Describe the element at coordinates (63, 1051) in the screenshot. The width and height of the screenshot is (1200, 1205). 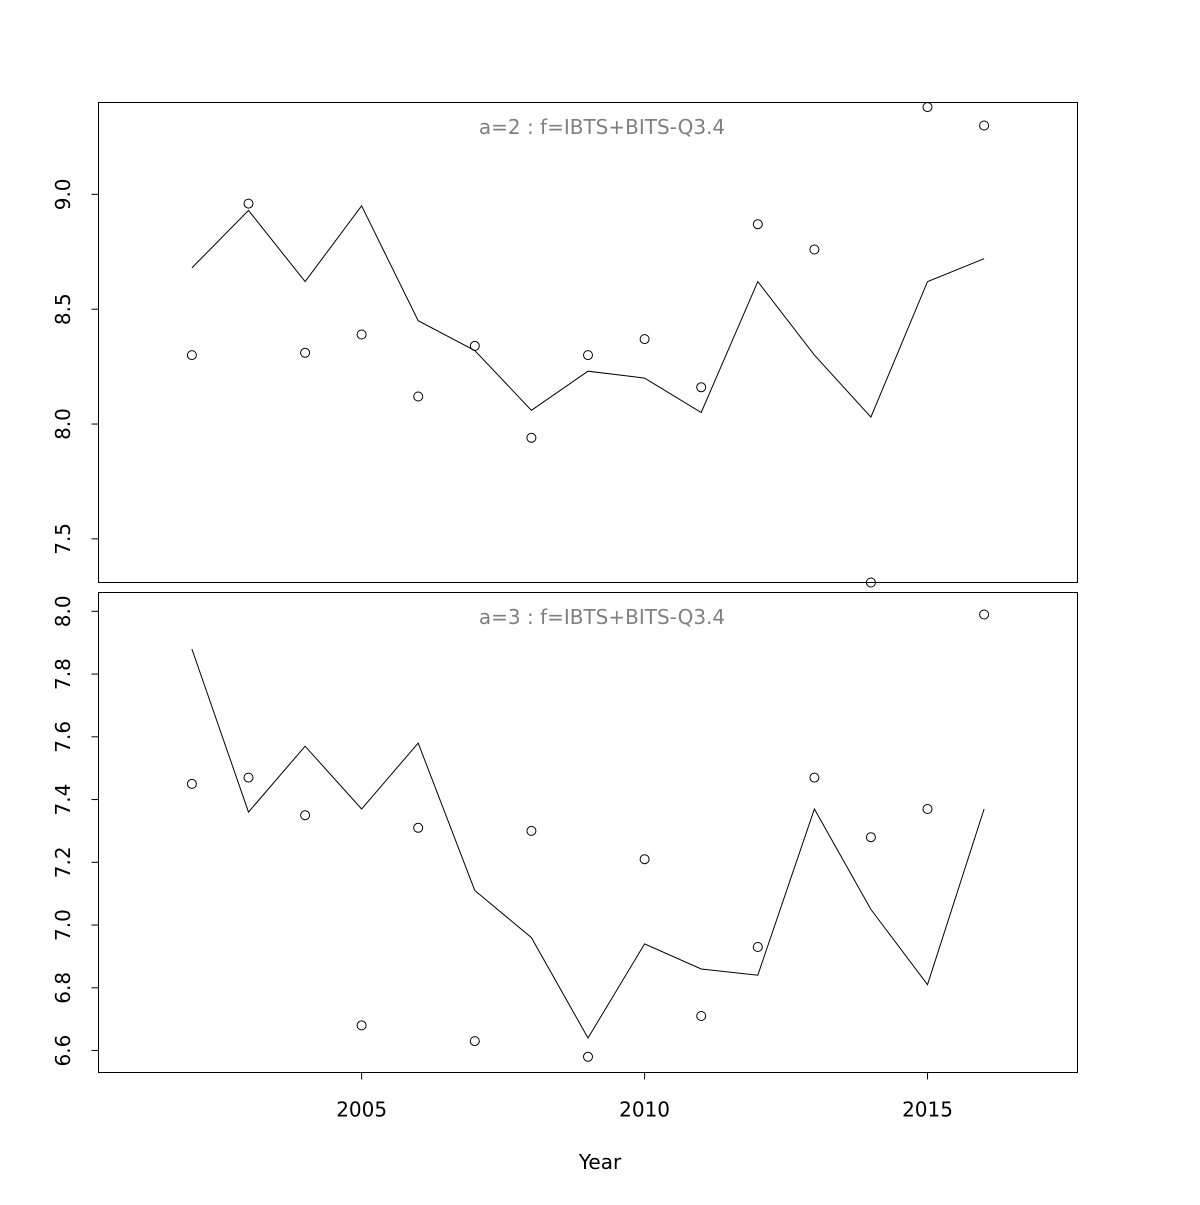
I see `y-tick-label: 6.6` at that location.